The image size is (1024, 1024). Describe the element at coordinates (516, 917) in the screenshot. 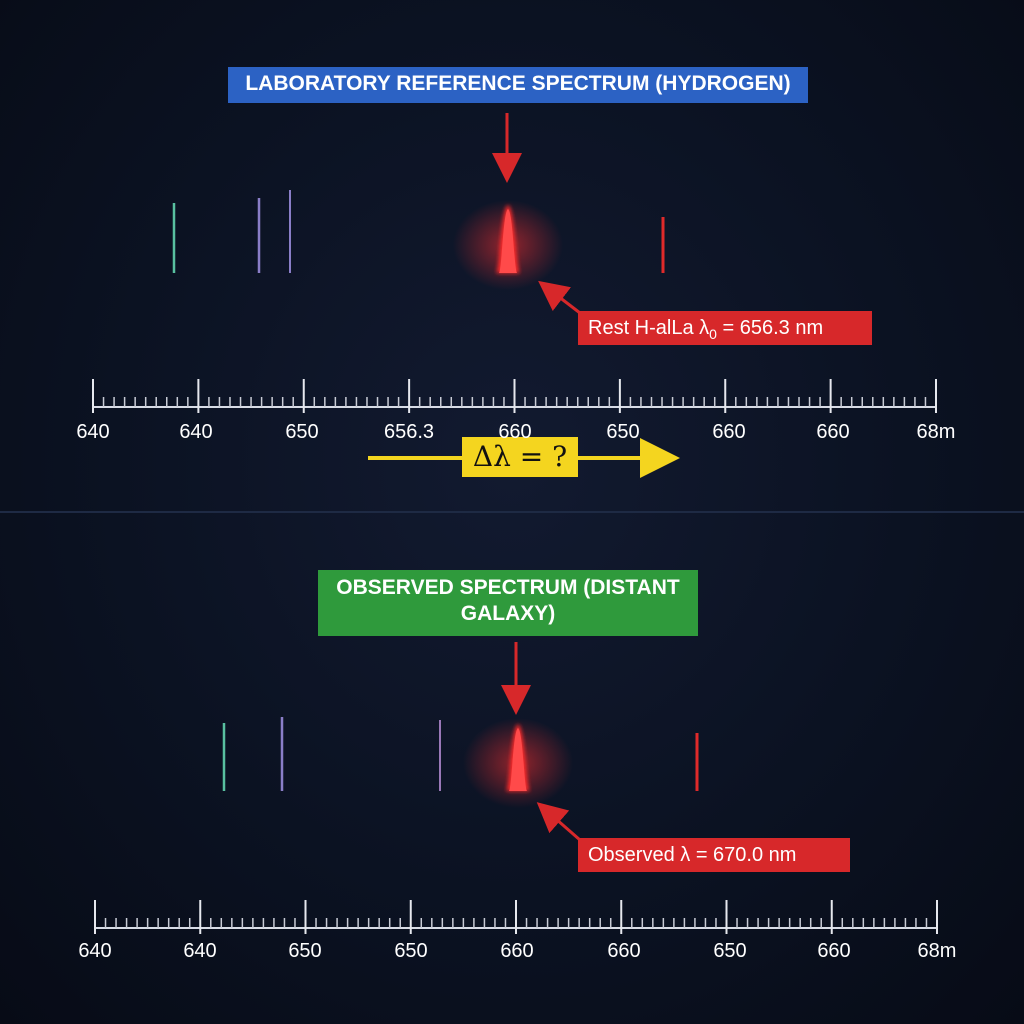

I see `wavelength-axis-bottom` at that location.